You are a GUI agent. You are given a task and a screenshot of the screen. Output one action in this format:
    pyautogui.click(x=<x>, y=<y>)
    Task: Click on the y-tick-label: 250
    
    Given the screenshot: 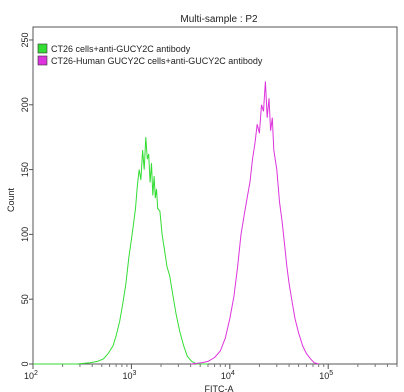 What is the action you would take?
    pyautogui.click(x=25, y=39)
    